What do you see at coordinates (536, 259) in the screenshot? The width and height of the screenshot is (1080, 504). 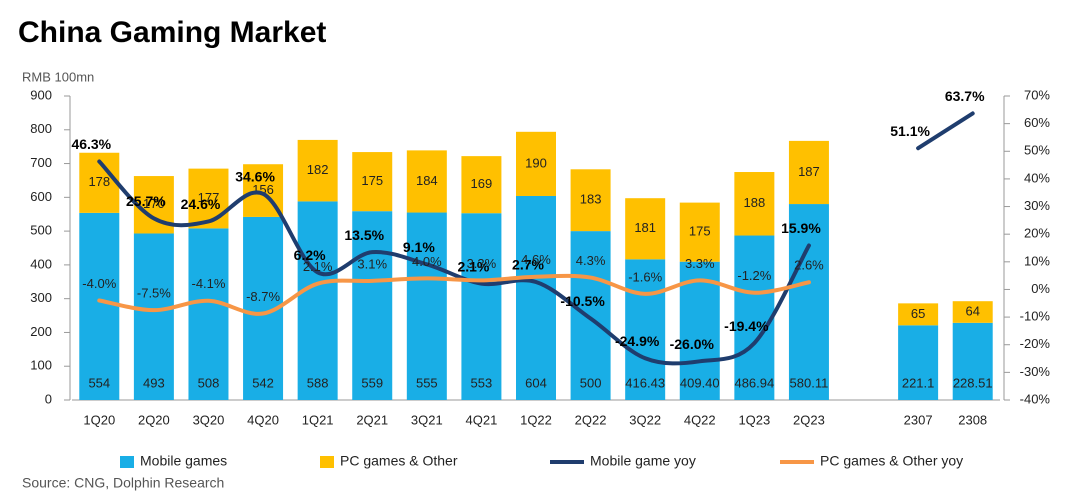 I see `line-label: 4.6%` at bounding box center [536, 259].